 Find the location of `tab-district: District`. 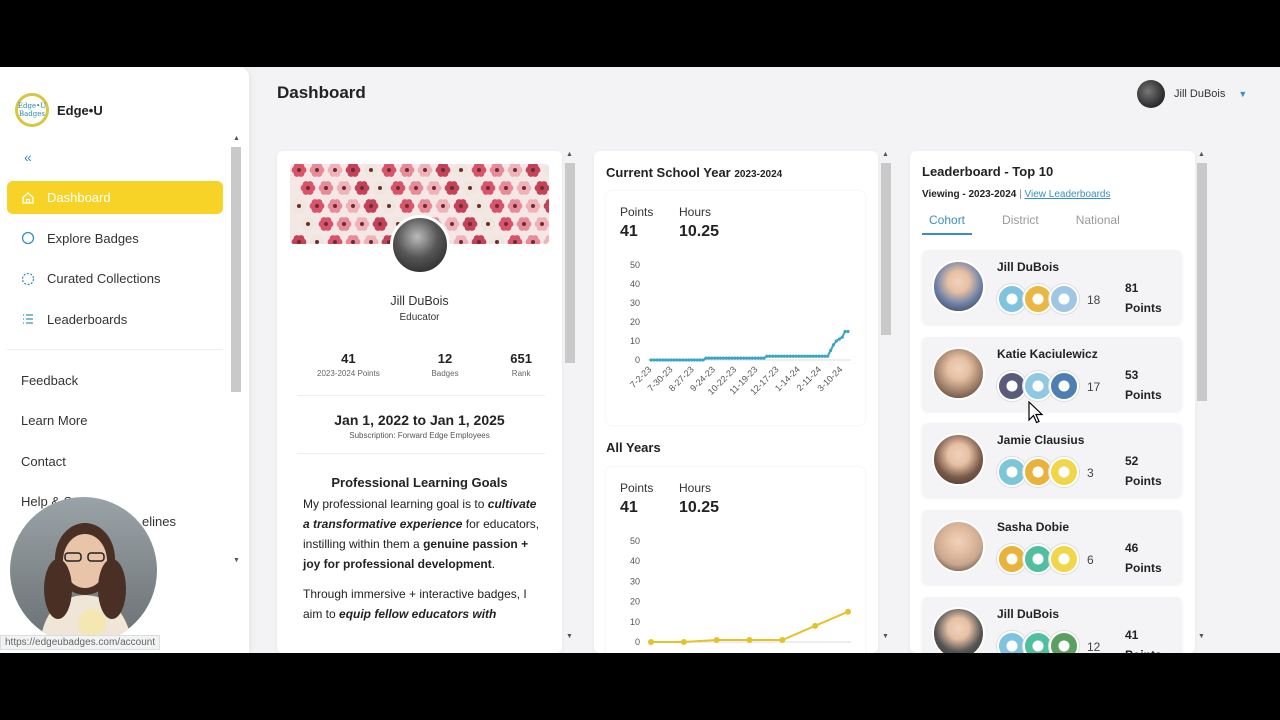

tab-district: District is located at coordinates (1020, 220).